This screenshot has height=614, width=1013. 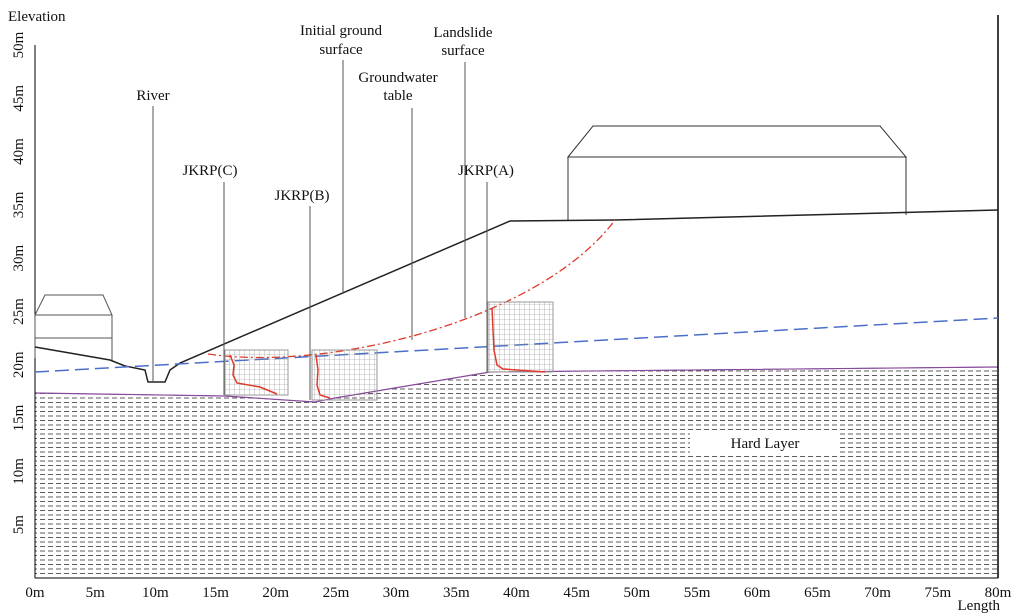 What do you see at coordinates (19, 98) in the screenshot?
I see `y-tick-label: 45m` at bounding box center [19, 98].